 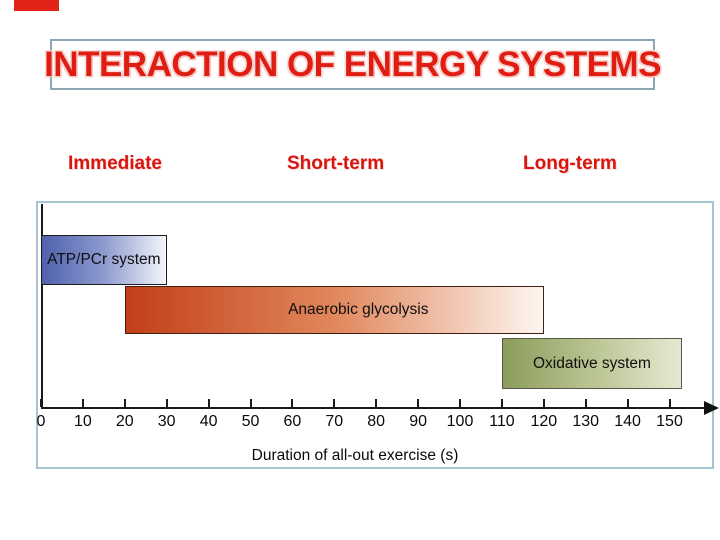 What do you see at coordinates (208, 421) in the screenshot?
I see `x-tick-label-40: 40` at bounding box center [208, 421].